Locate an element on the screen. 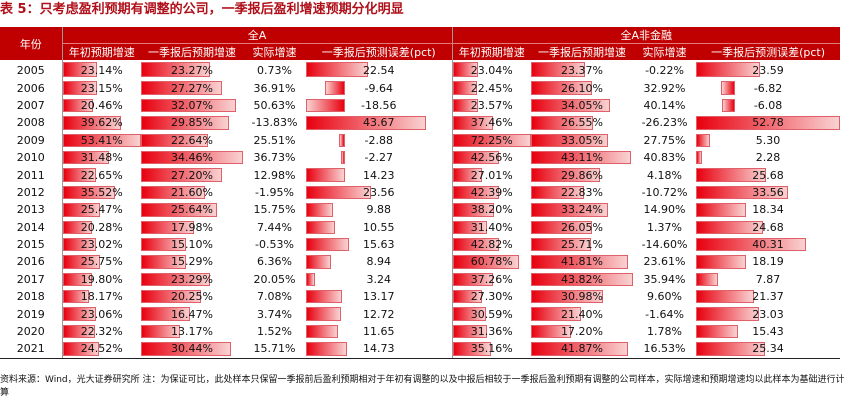 This screenshot has width=852, height=404. value-cell: 15.75% is located at coordinates (274, 209).